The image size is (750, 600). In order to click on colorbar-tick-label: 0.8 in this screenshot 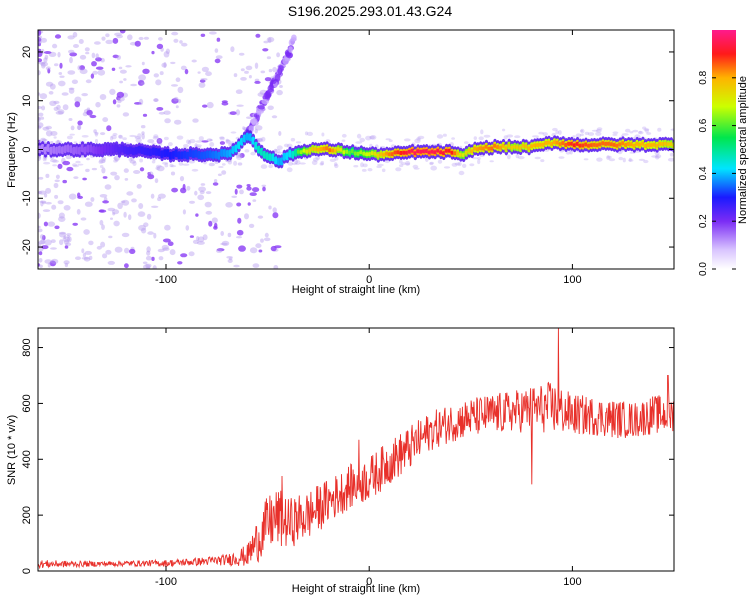, I will do `click(703, 77)`.